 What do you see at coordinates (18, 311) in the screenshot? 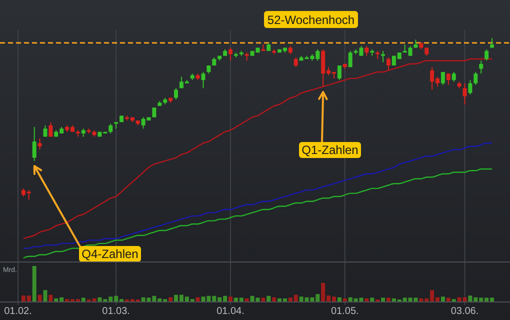
I see `x-tick-label: 01.02.` at bounding box center [18, 311].